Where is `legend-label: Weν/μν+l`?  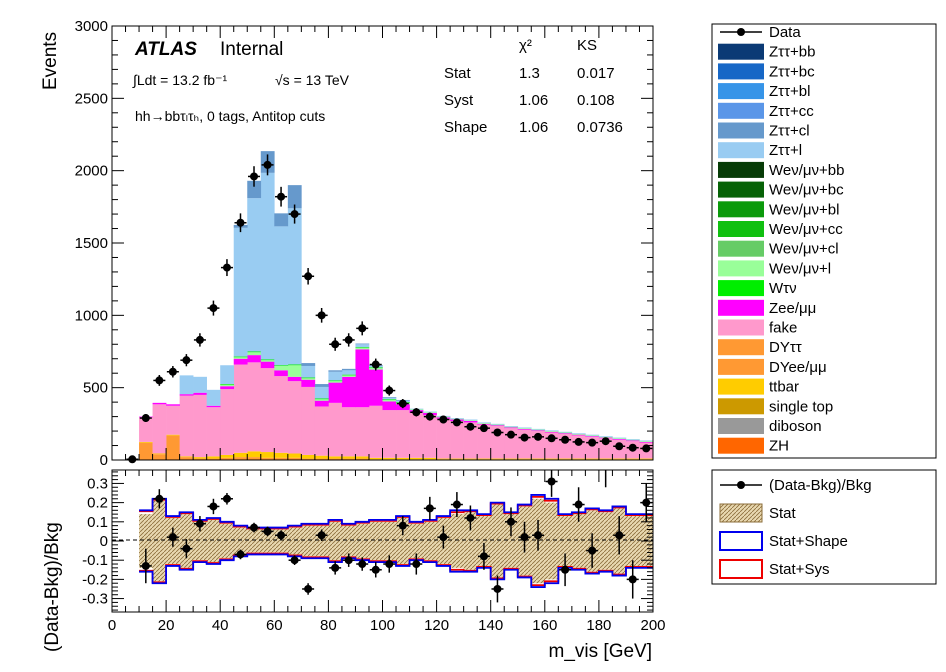 legend-label: Weν/μν+l is located at coordinates (800, 268).